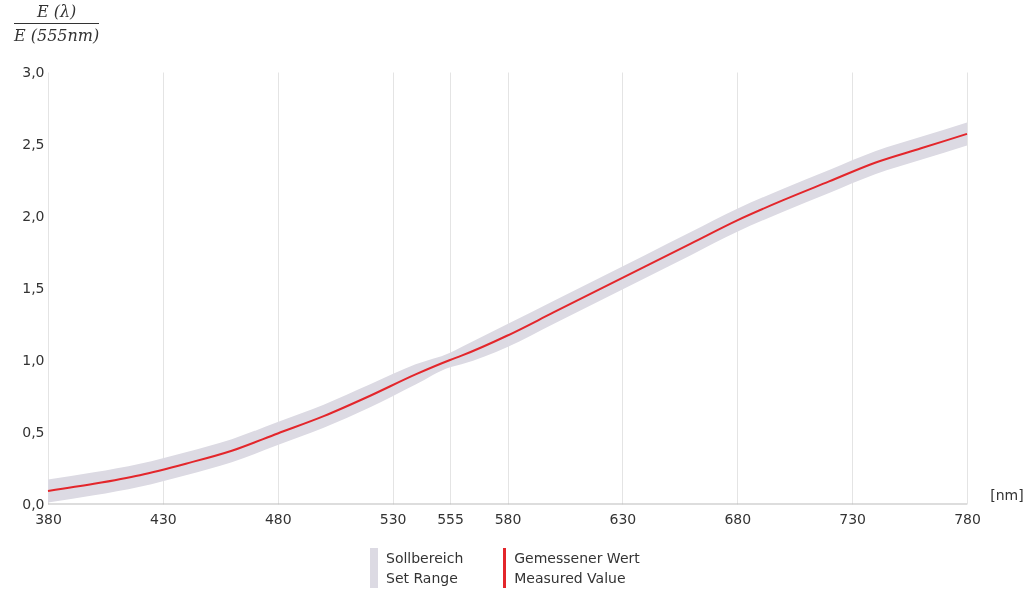 This screenshot has height=606, width=1033. What do you see at coordinates (33, 287) in the screenshot?
I see `y-tick-label: 1,5` at bounding box center [33, 287].